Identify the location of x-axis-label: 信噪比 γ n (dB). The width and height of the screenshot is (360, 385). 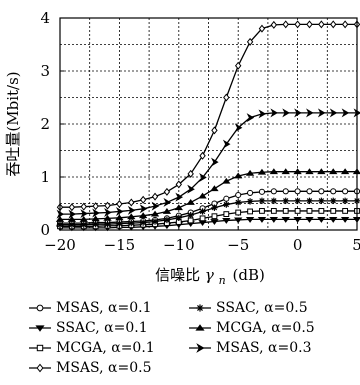
(210, 277).